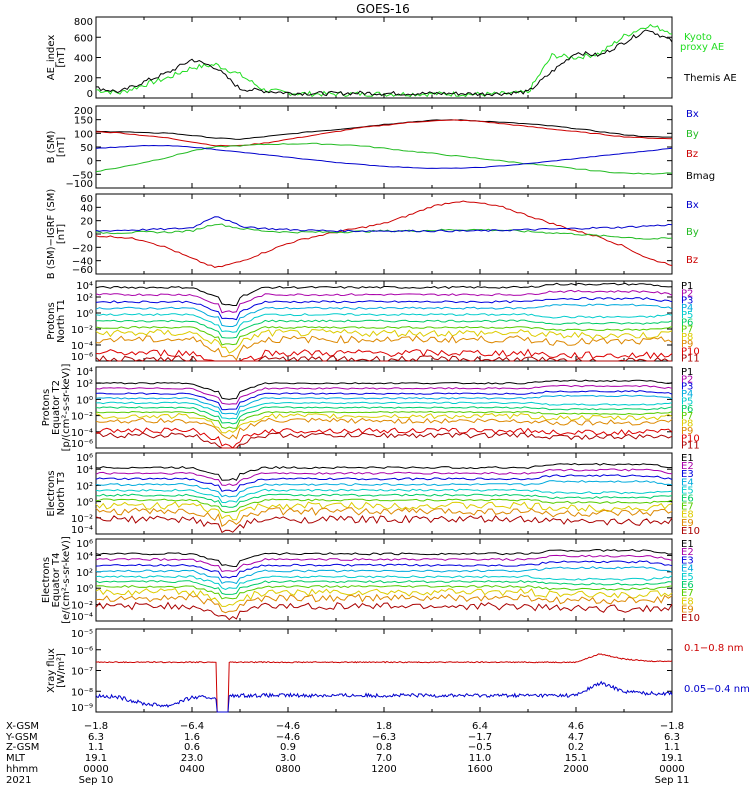 This screenshot has height=800, width=750. What do you see at coordinates (480, 726) in the screenshot?
I see `bottom-axis-value: 6.4` at bounding box center [480, 726].